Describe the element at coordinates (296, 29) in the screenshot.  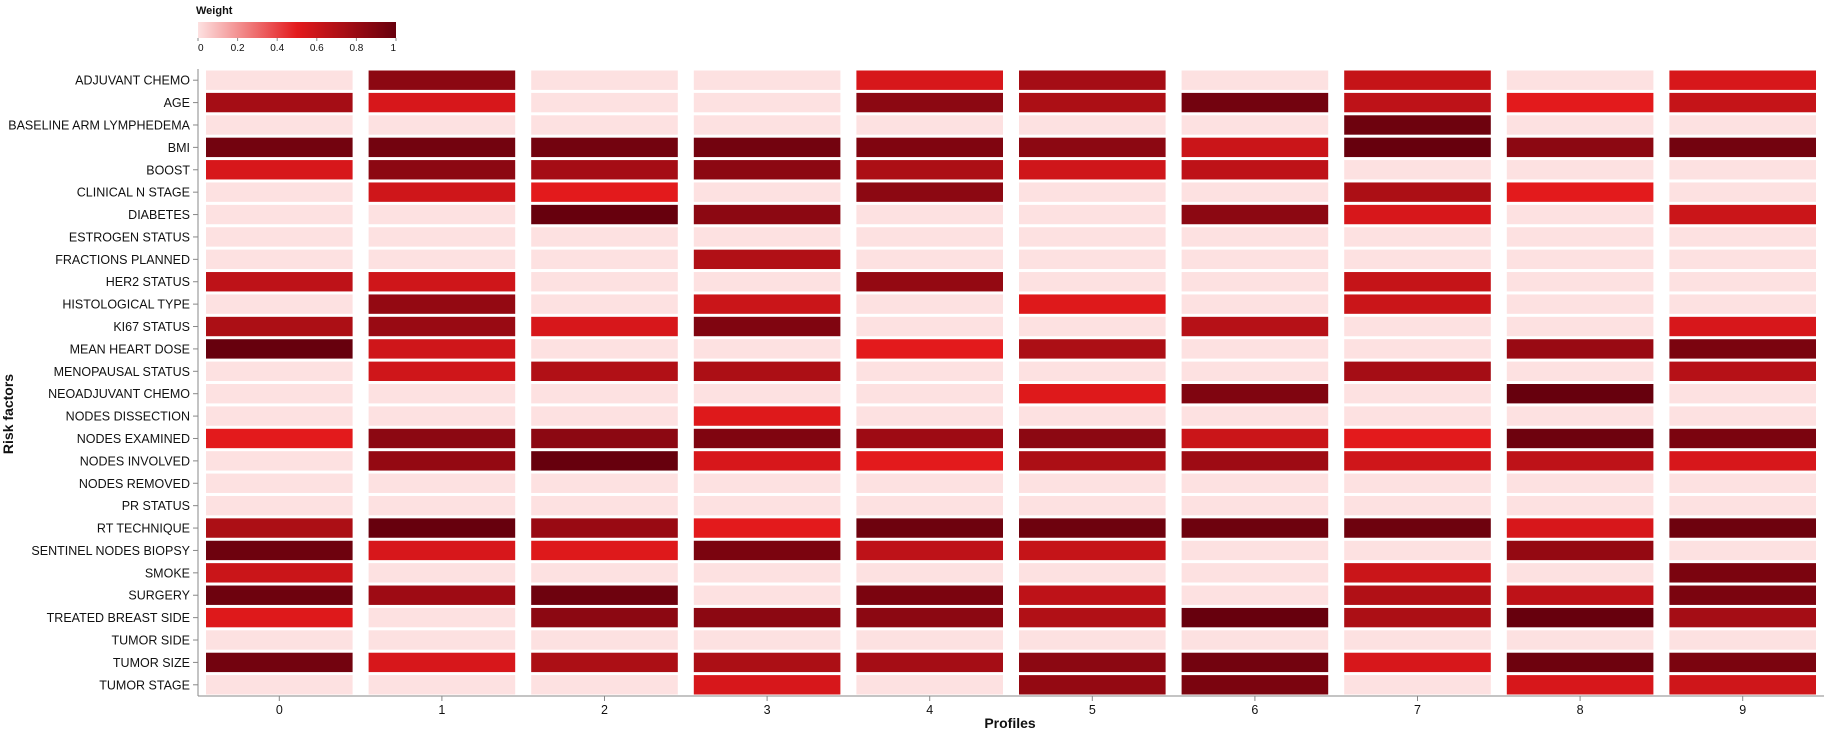
I see `legend: Weight 0 0.2 0.4 0.6 0.8 1` at that location.